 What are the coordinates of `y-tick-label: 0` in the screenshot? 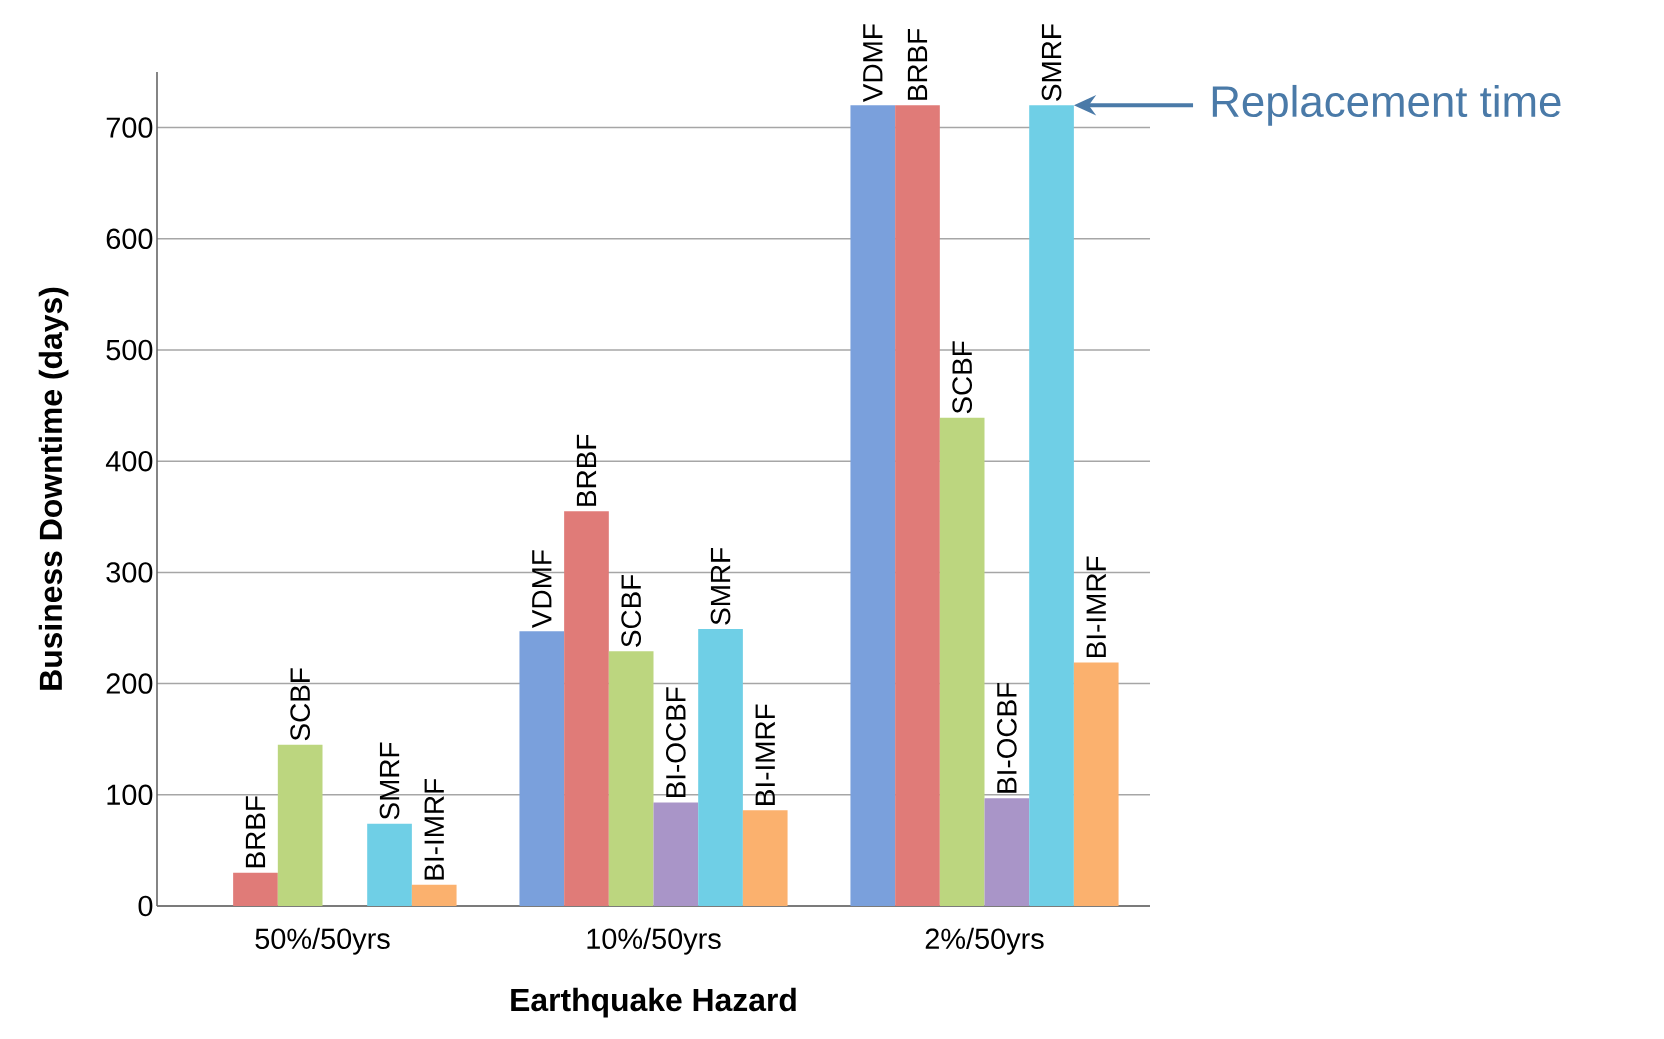 It's located at (145, 906).